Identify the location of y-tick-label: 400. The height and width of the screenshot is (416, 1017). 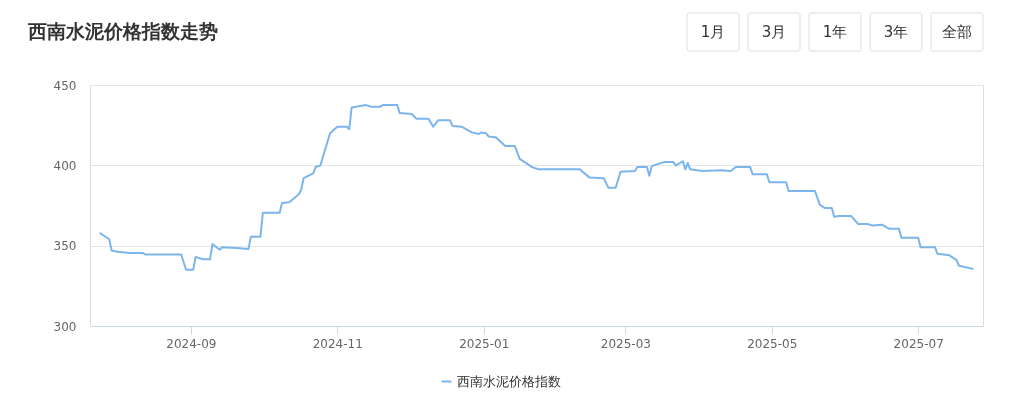
(65, 165).